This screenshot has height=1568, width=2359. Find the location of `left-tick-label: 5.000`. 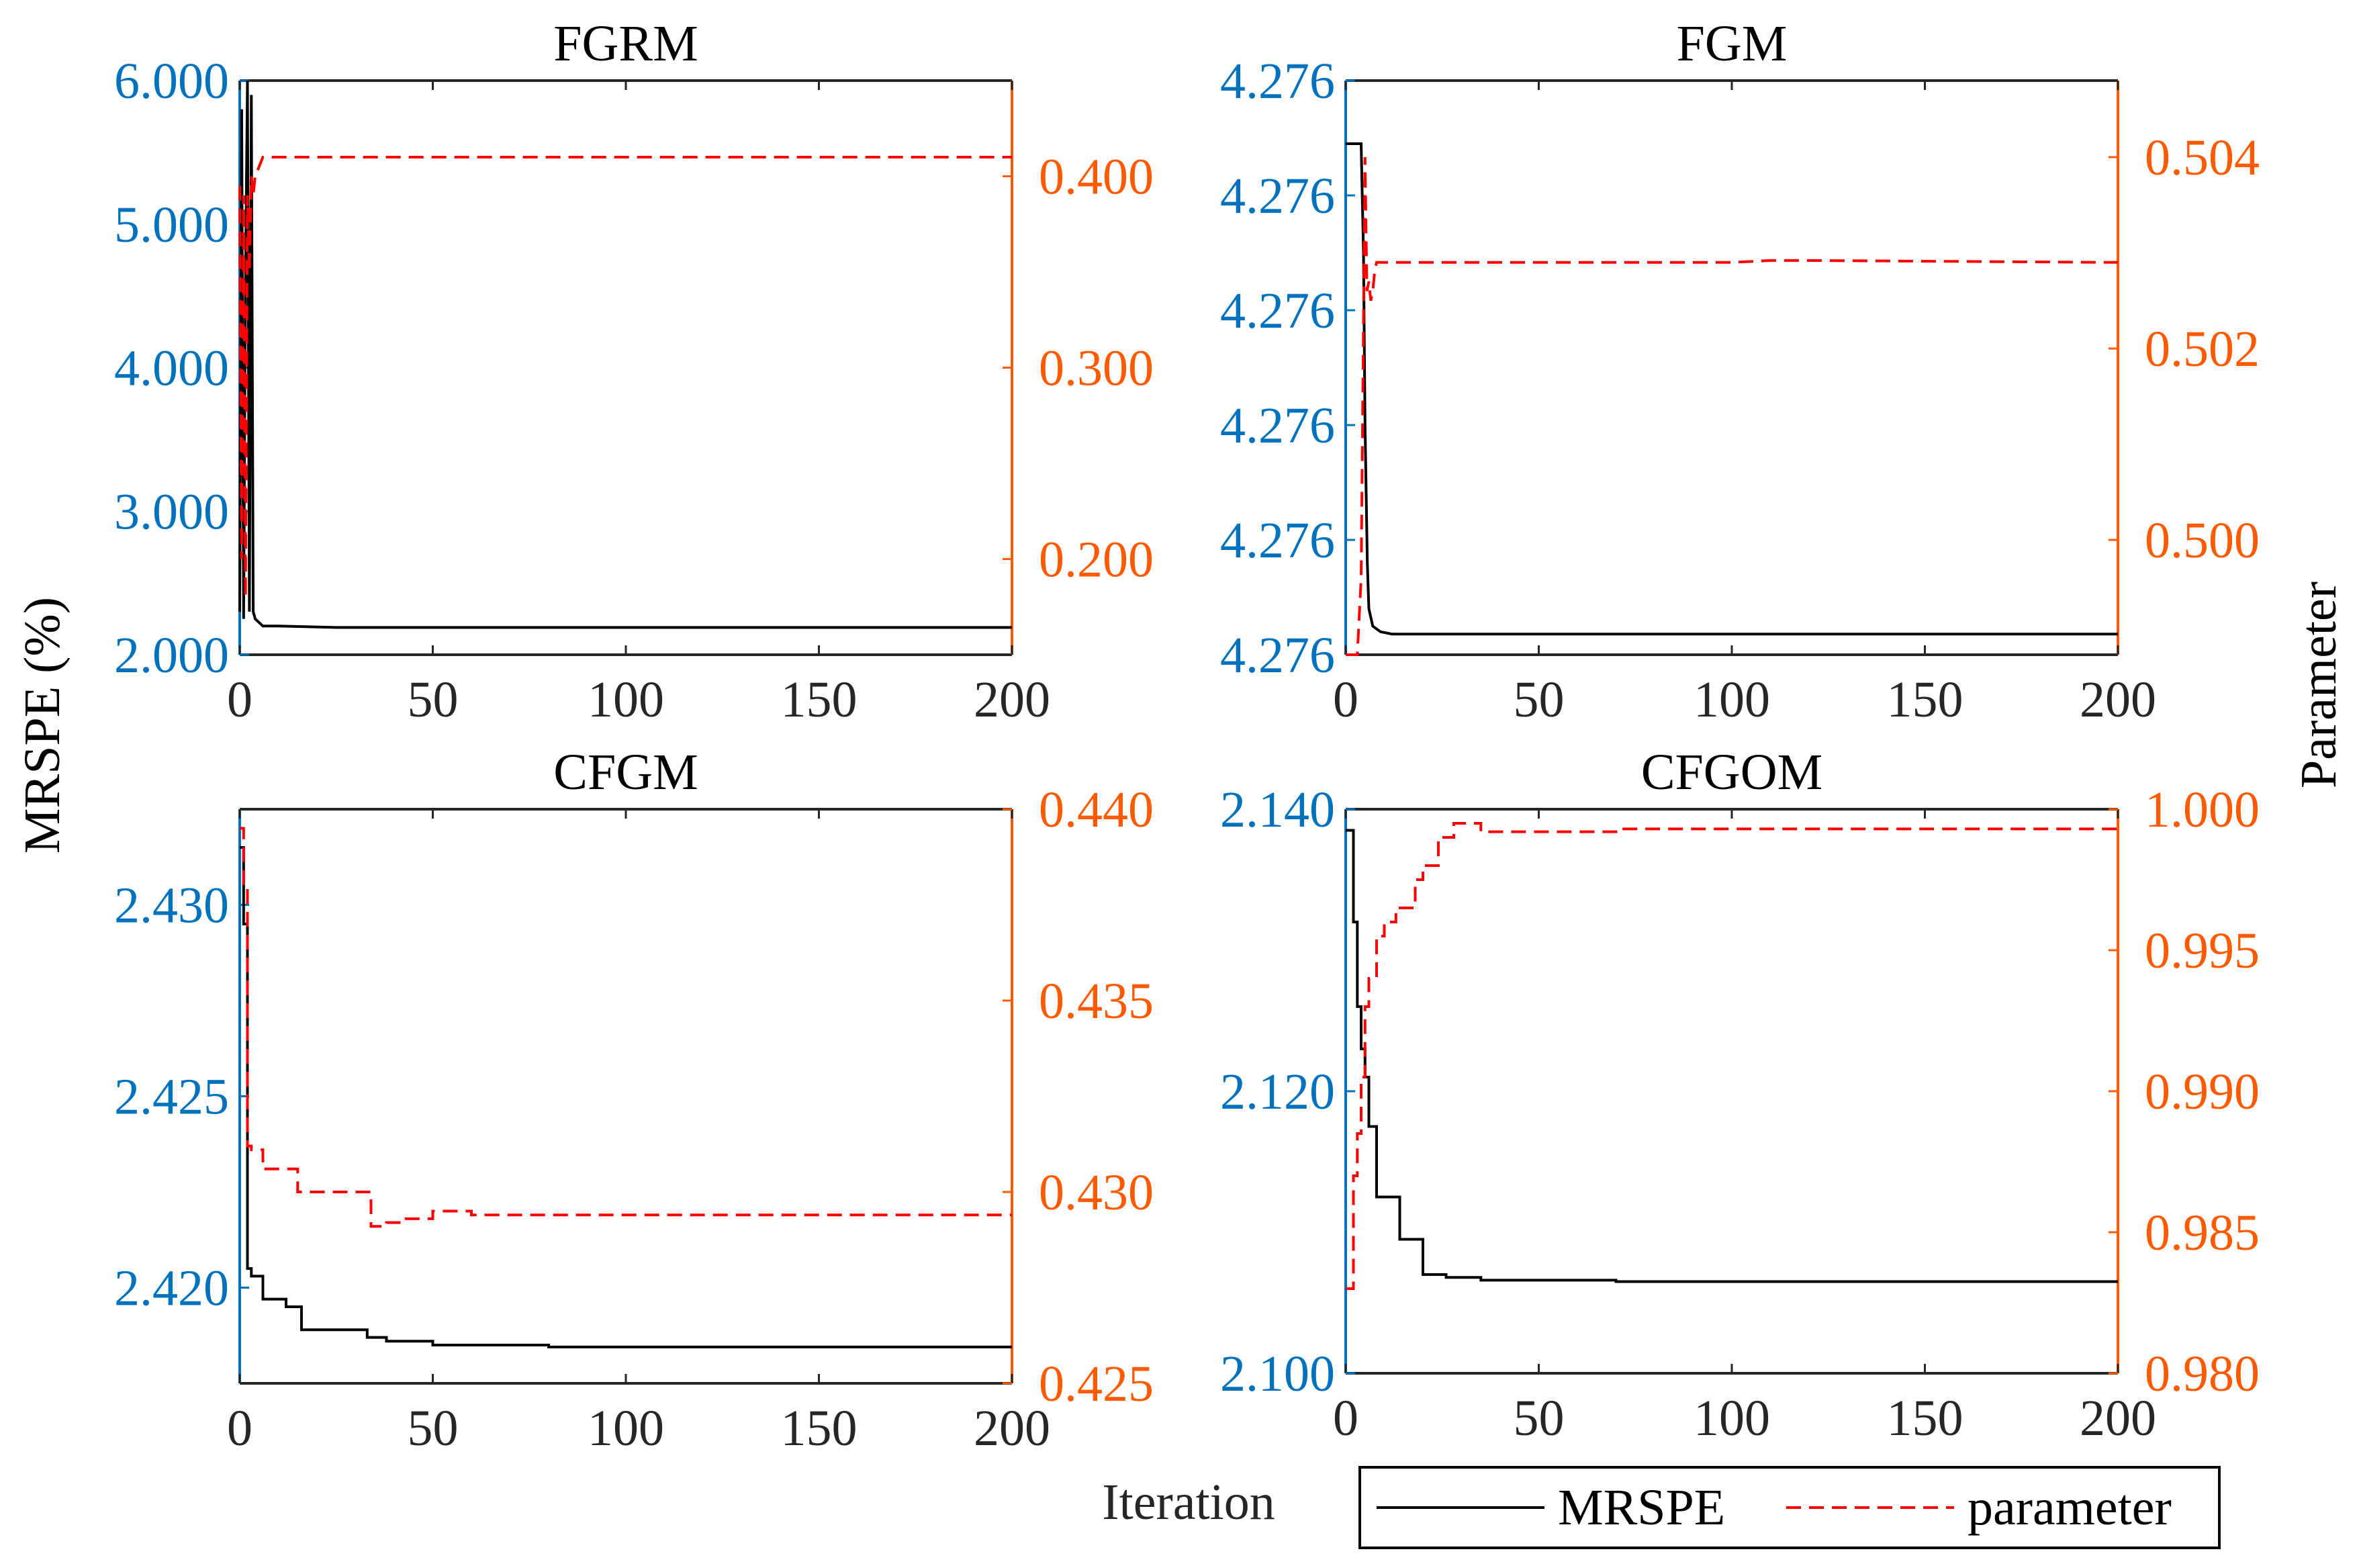

left-tick-label: 5.000 is located at coordinates (171, 225).